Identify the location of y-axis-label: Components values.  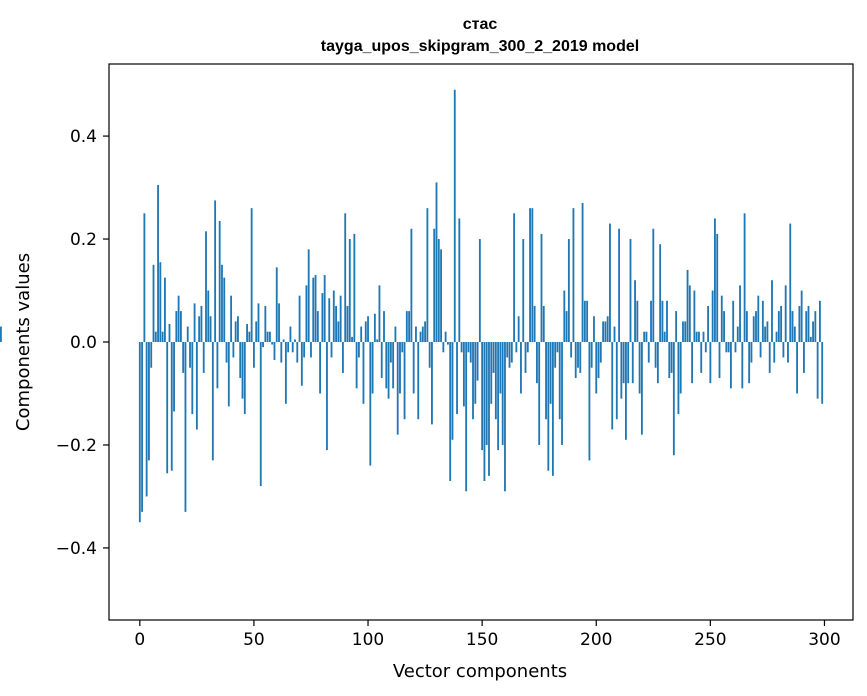
(23, 342).